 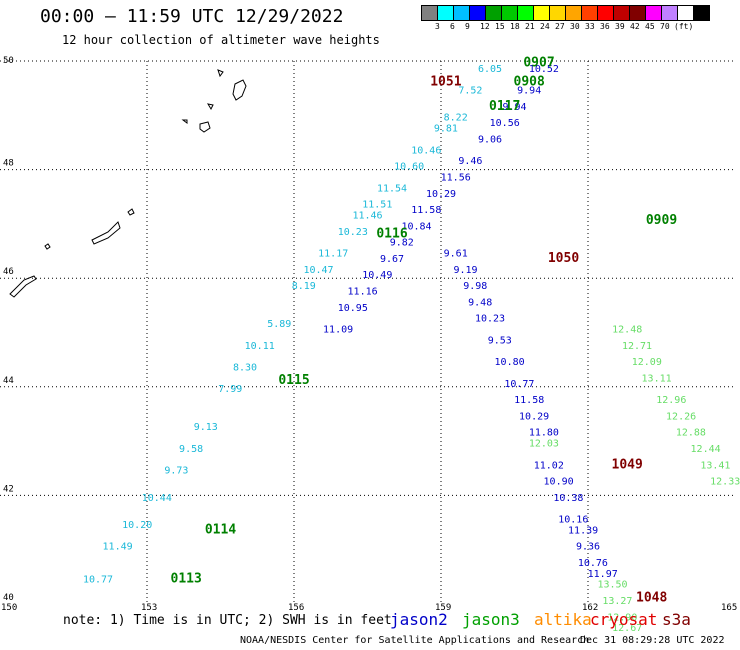 I want to click on lon-tick-label: 162, so click(x=590, y=608).